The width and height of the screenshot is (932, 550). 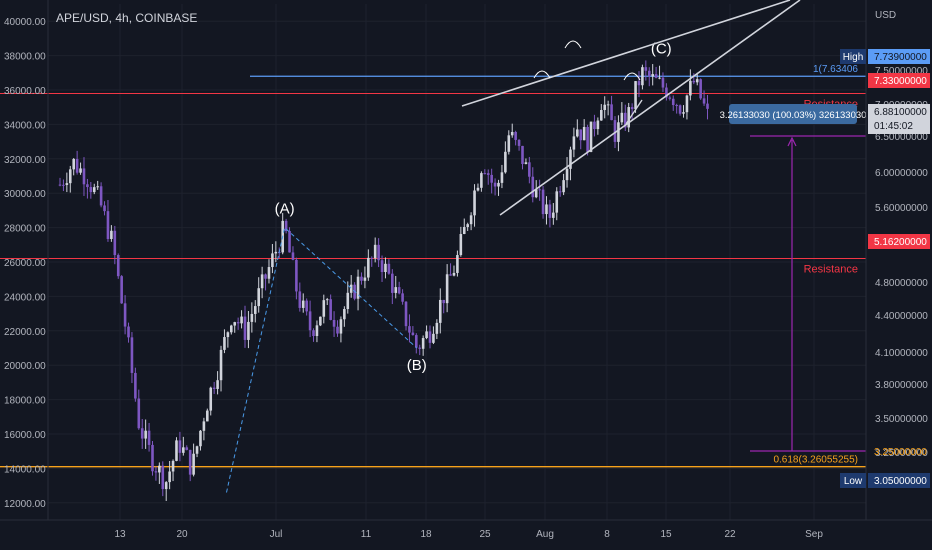 What do you see at coordinates (120, 534) in the screenshot?
I see `x-axis-tick: 13` at bounding box center [120, 534].